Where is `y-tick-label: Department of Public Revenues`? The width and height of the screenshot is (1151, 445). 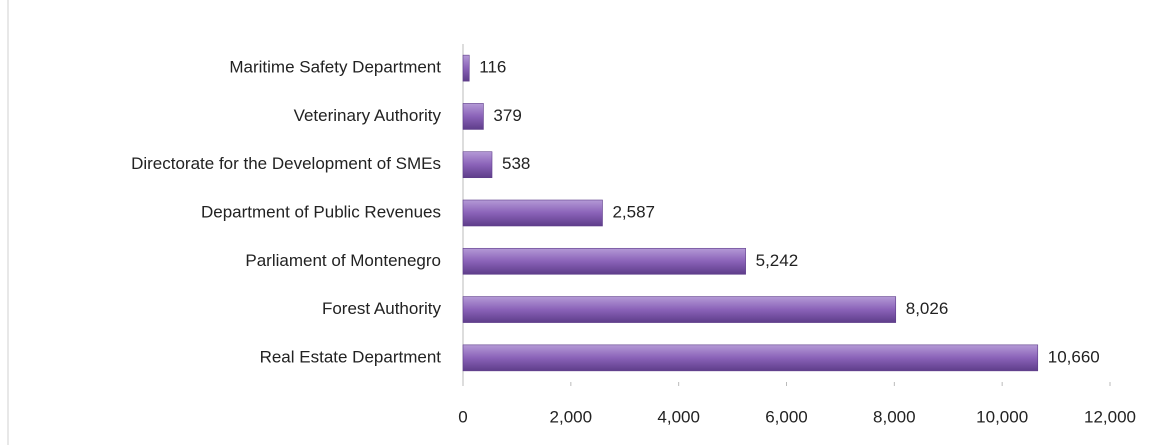 y-tick-label: Department of Public Revenues is located at coordinates (321, 211).